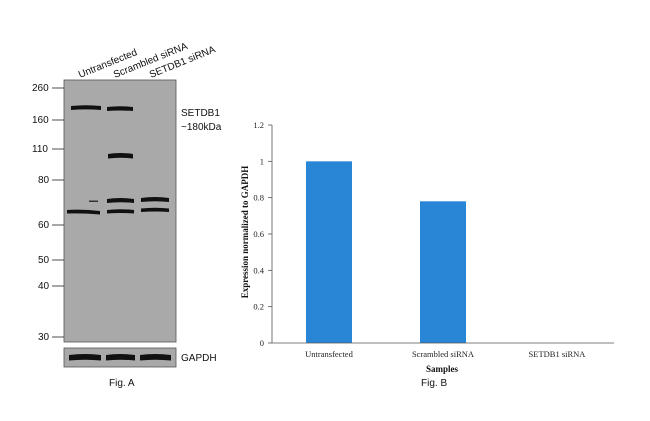  I want to click on band-75kda-setdb1-sirna, so click(155, 199).